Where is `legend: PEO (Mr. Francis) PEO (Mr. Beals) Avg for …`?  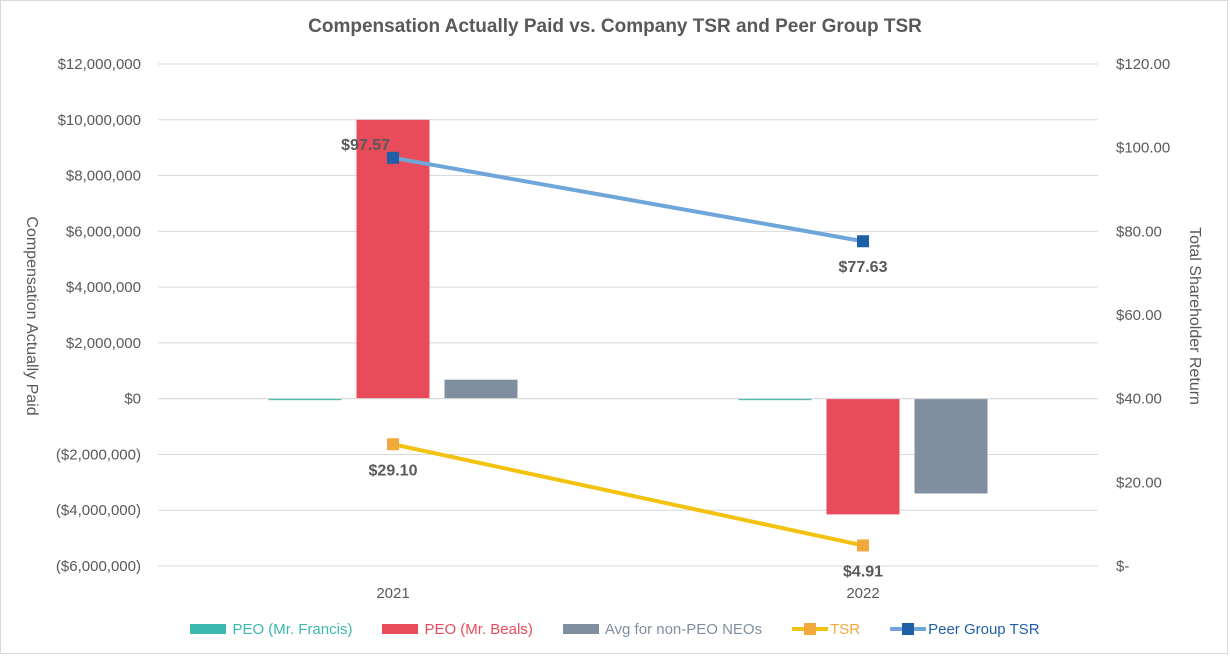 legend: PEO (Mr. Francis) PEO (Mr. Beals) Avg for … is located at coordinates (615, 629).